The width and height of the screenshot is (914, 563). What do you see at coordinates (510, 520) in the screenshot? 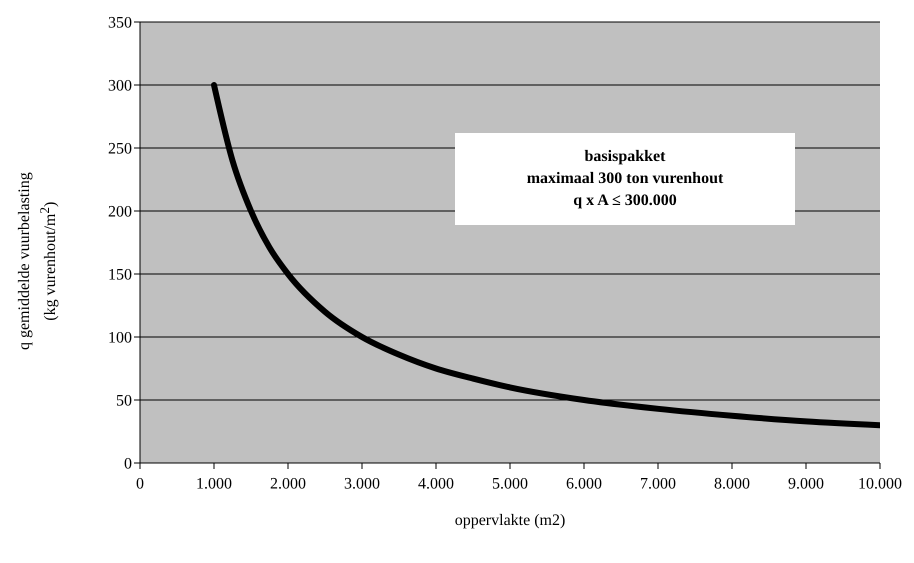
I see `x-axis-title: oppervlakte (m2)` at bounding box center [510, 520].